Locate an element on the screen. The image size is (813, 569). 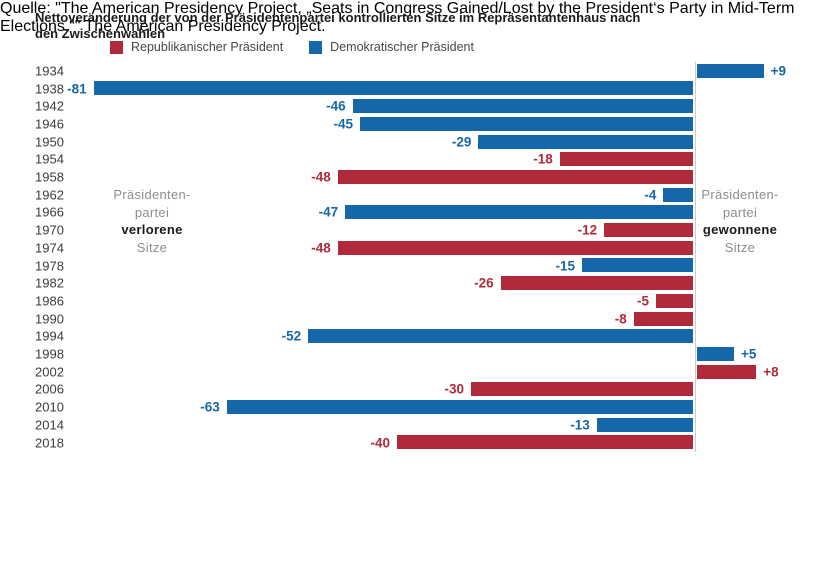
year-label: 2002 is located at coordinates (49, 372).